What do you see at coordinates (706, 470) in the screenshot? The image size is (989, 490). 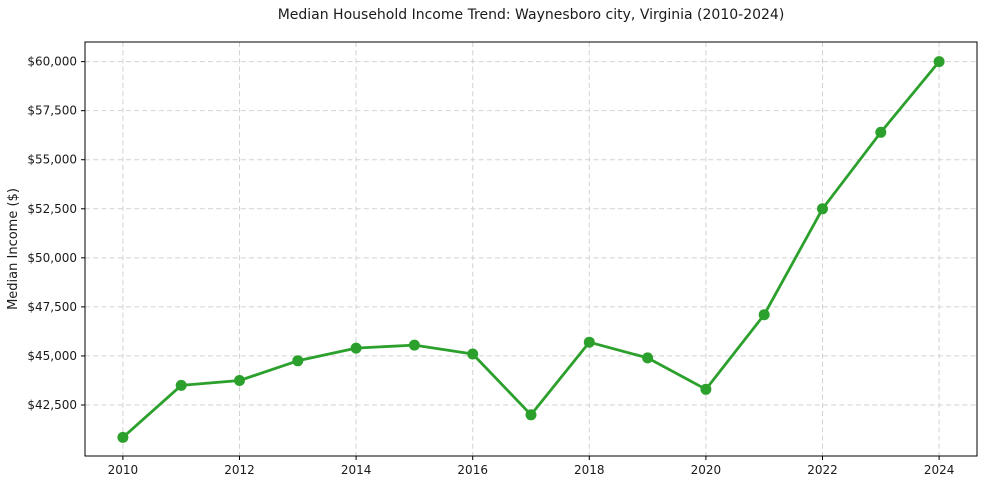 I see `x-tick-label: 2020` at bounding box center [706, 470].